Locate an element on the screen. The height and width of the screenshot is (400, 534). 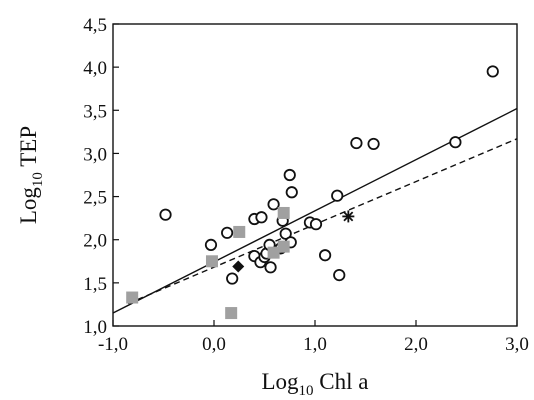
x-tick-label: 3,0 is located at coordinates (517, 344).